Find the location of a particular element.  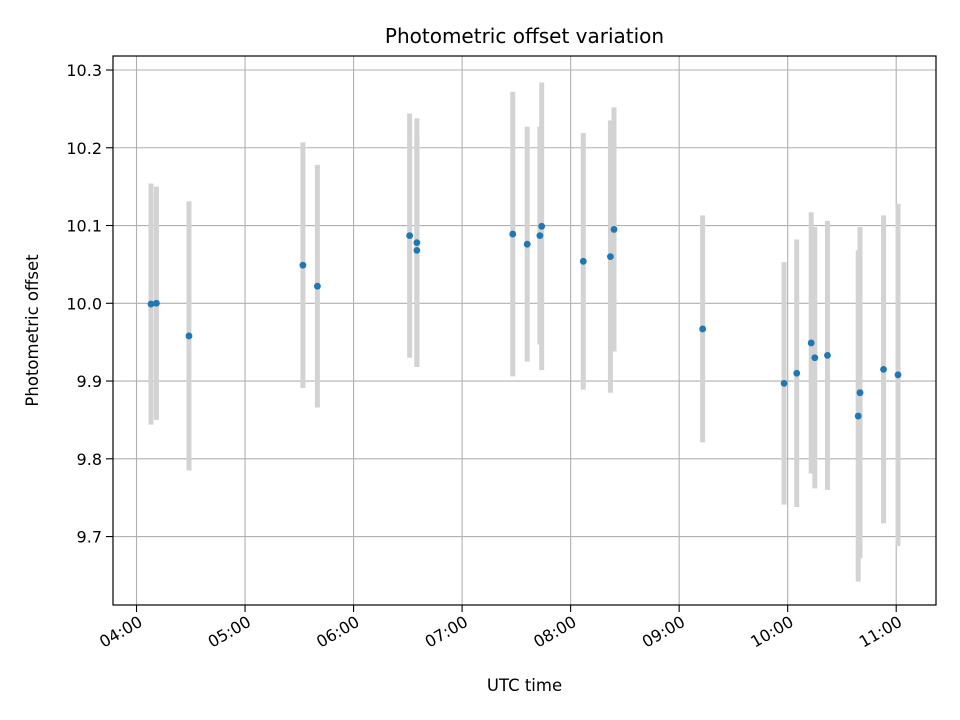

y-tick-label: 10.2 is located at coordinates (84, 148).